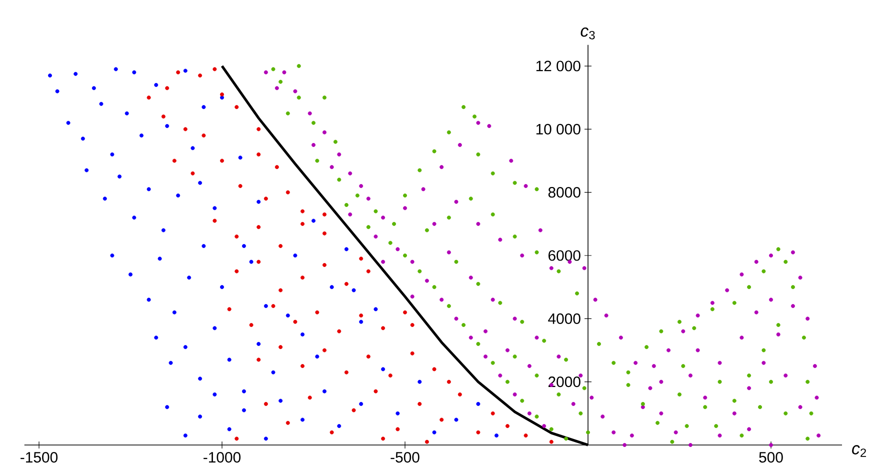 Image resolution: width=884 pixels, height=474 pixels. I want to click on x-tick-label: -500, so click(405, 457).